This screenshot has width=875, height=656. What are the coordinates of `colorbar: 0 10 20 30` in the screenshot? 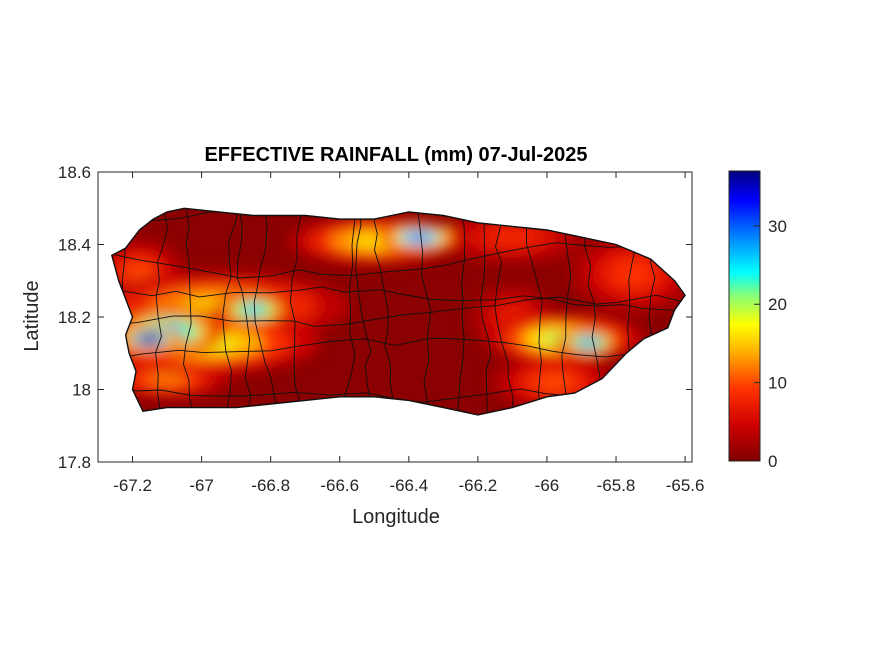 It's located at (757, 320).